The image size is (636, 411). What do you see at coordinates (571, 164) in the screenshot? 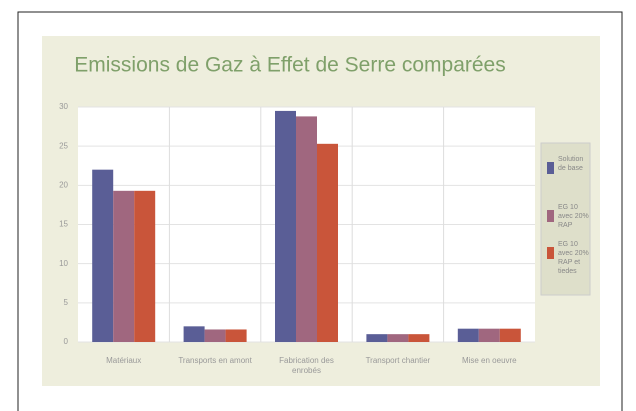
I see `legend-label: Solution de base` at bounding box center [571, 164].